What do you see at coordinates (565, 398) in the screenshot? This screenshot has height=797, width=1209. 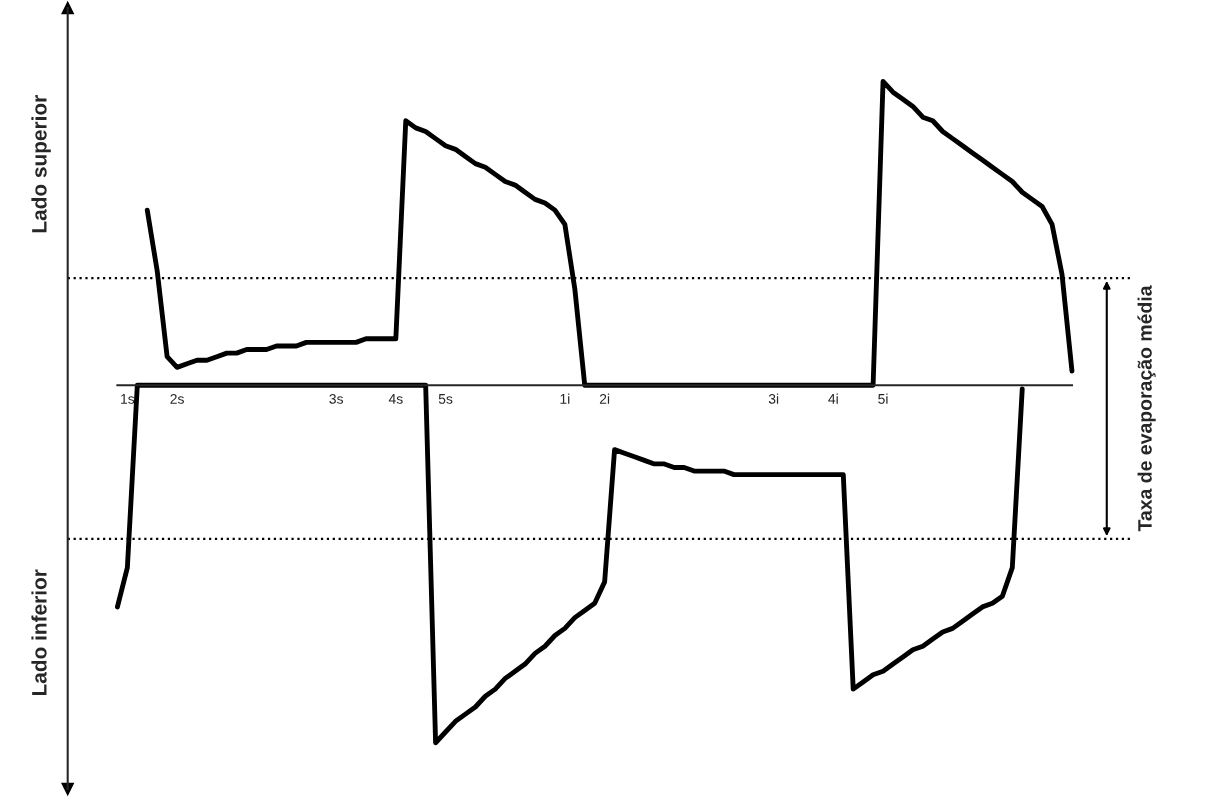 I see `x-tick-label: 1i` at bounding box center [565, 398].